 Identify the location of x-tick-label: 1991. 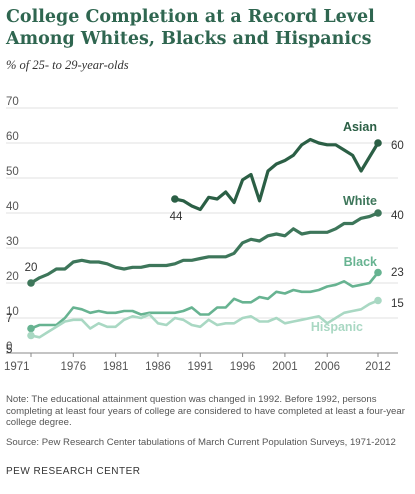
(200, 367).